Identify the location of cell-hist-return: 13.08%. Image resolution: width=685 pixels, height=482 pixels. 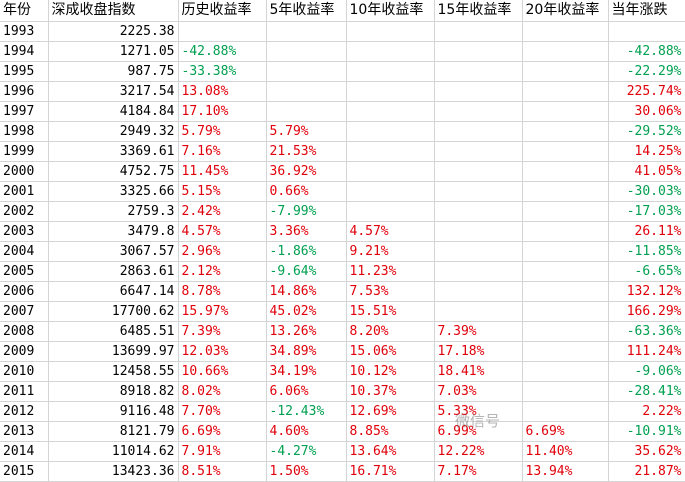
(222, 91).